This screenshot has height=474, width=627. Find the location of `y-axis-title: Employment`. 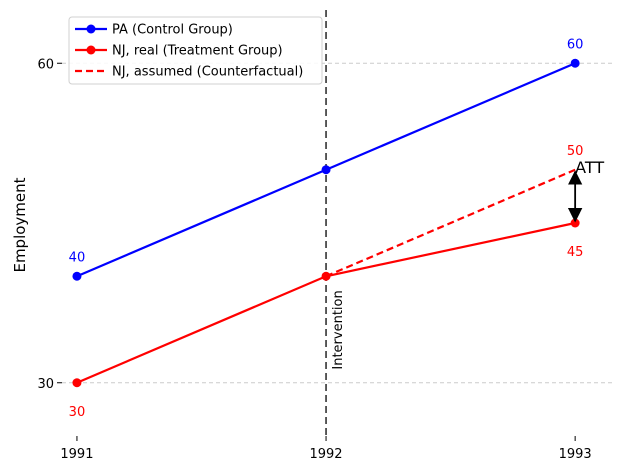

y-axis-title: Employment is located at coordinates (20, 224).